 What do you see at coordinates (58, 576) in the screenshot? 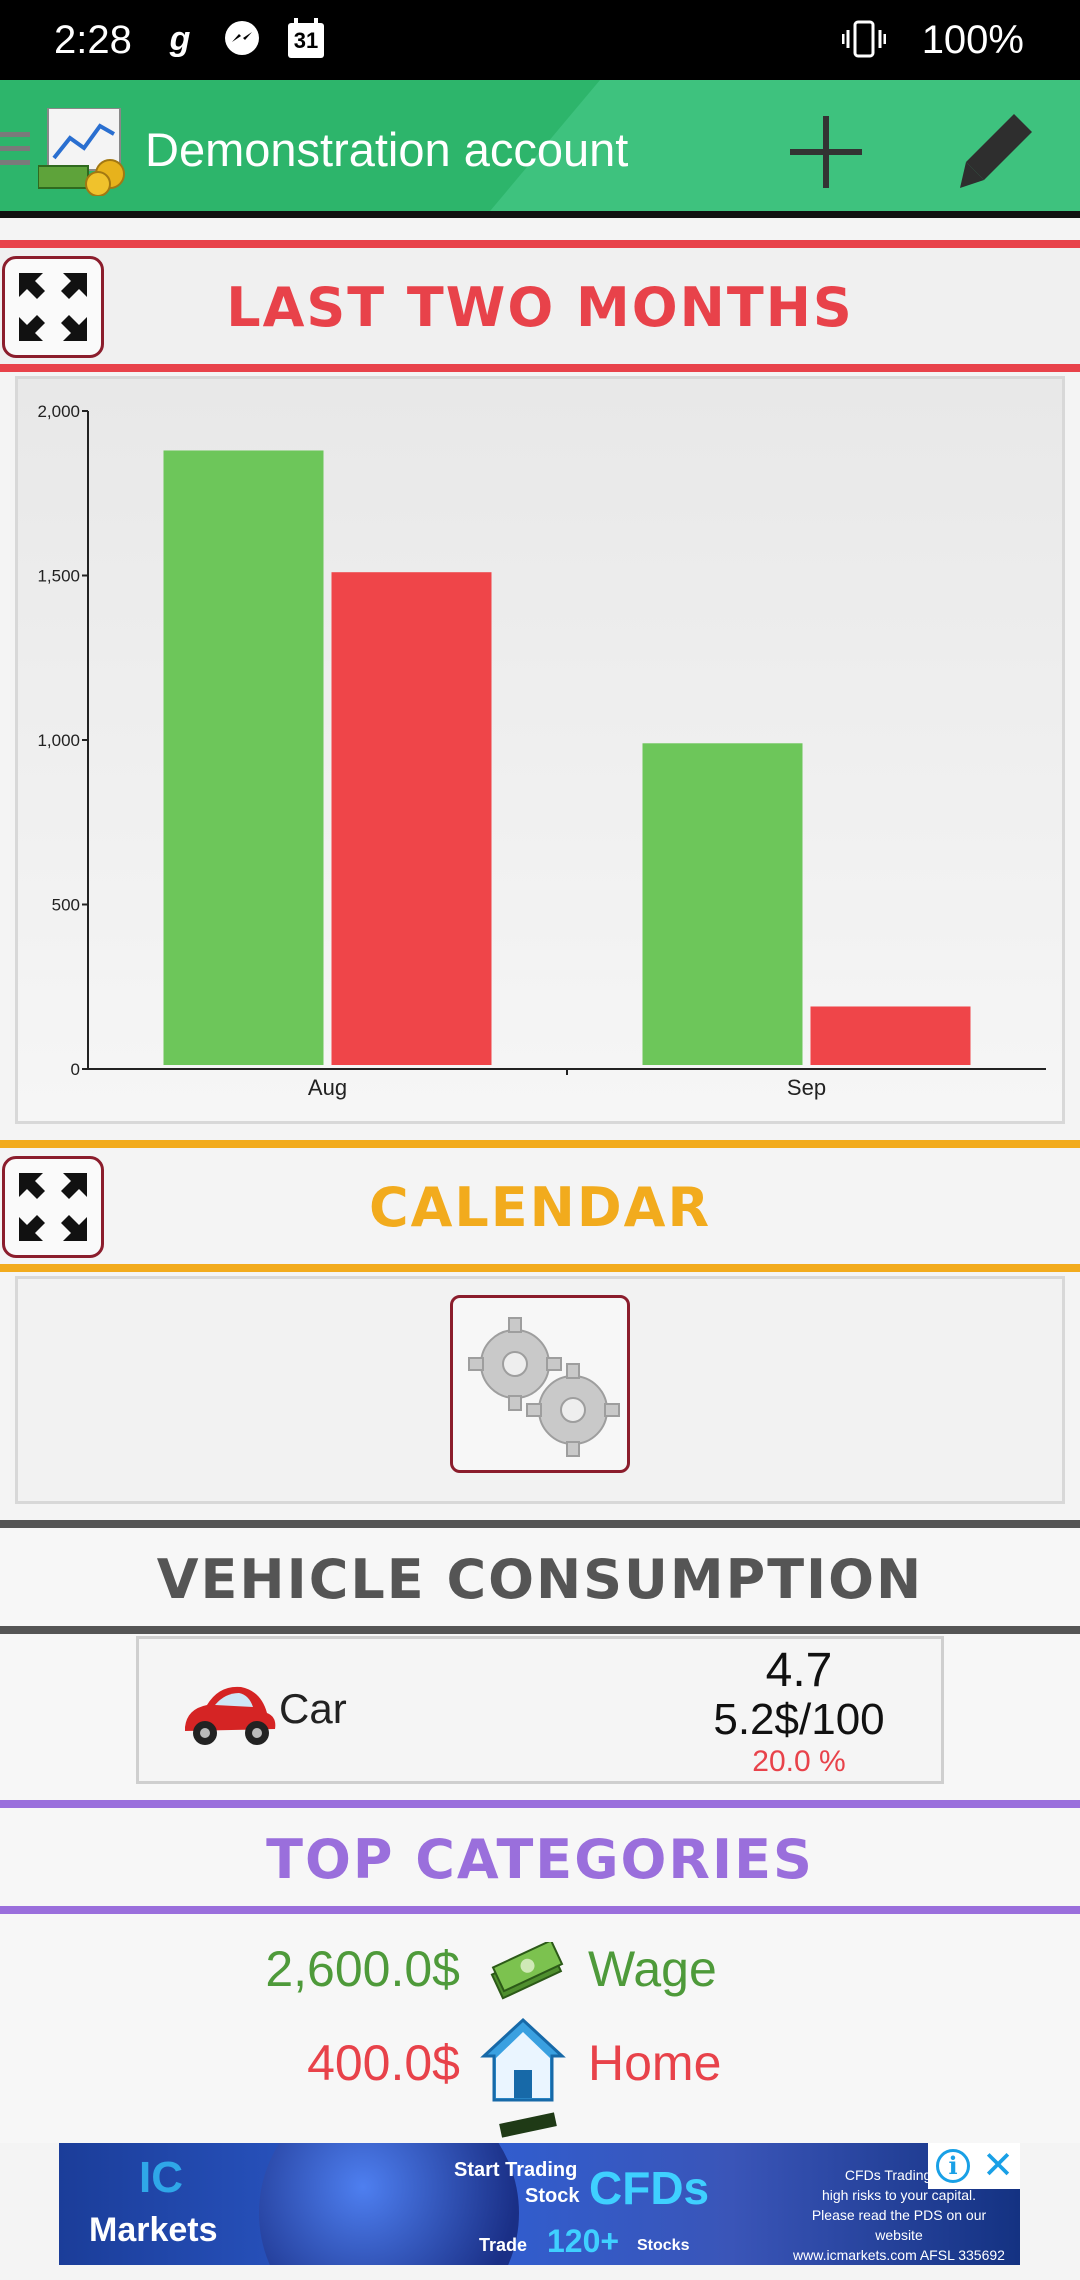
I see `y-tick-label: 1,500` at bounding box center [58, 576].